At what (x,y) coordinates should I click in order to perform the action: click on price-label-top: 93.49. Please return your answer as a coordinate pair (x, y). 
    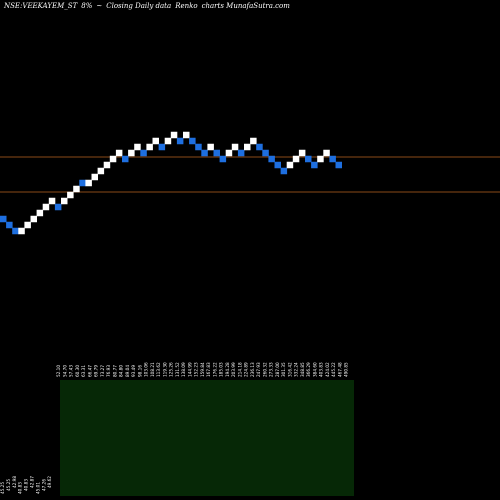
    Looking at the image, I should click on (133, 371).